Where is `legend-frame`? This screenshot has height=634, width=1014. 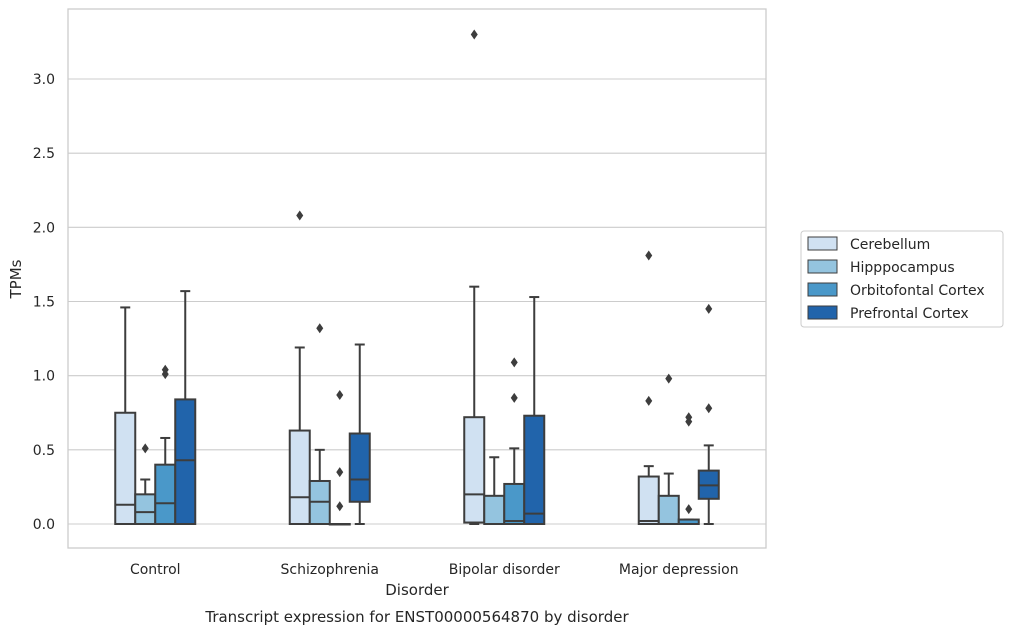 legend-frame is located at coordinates (902, 279).